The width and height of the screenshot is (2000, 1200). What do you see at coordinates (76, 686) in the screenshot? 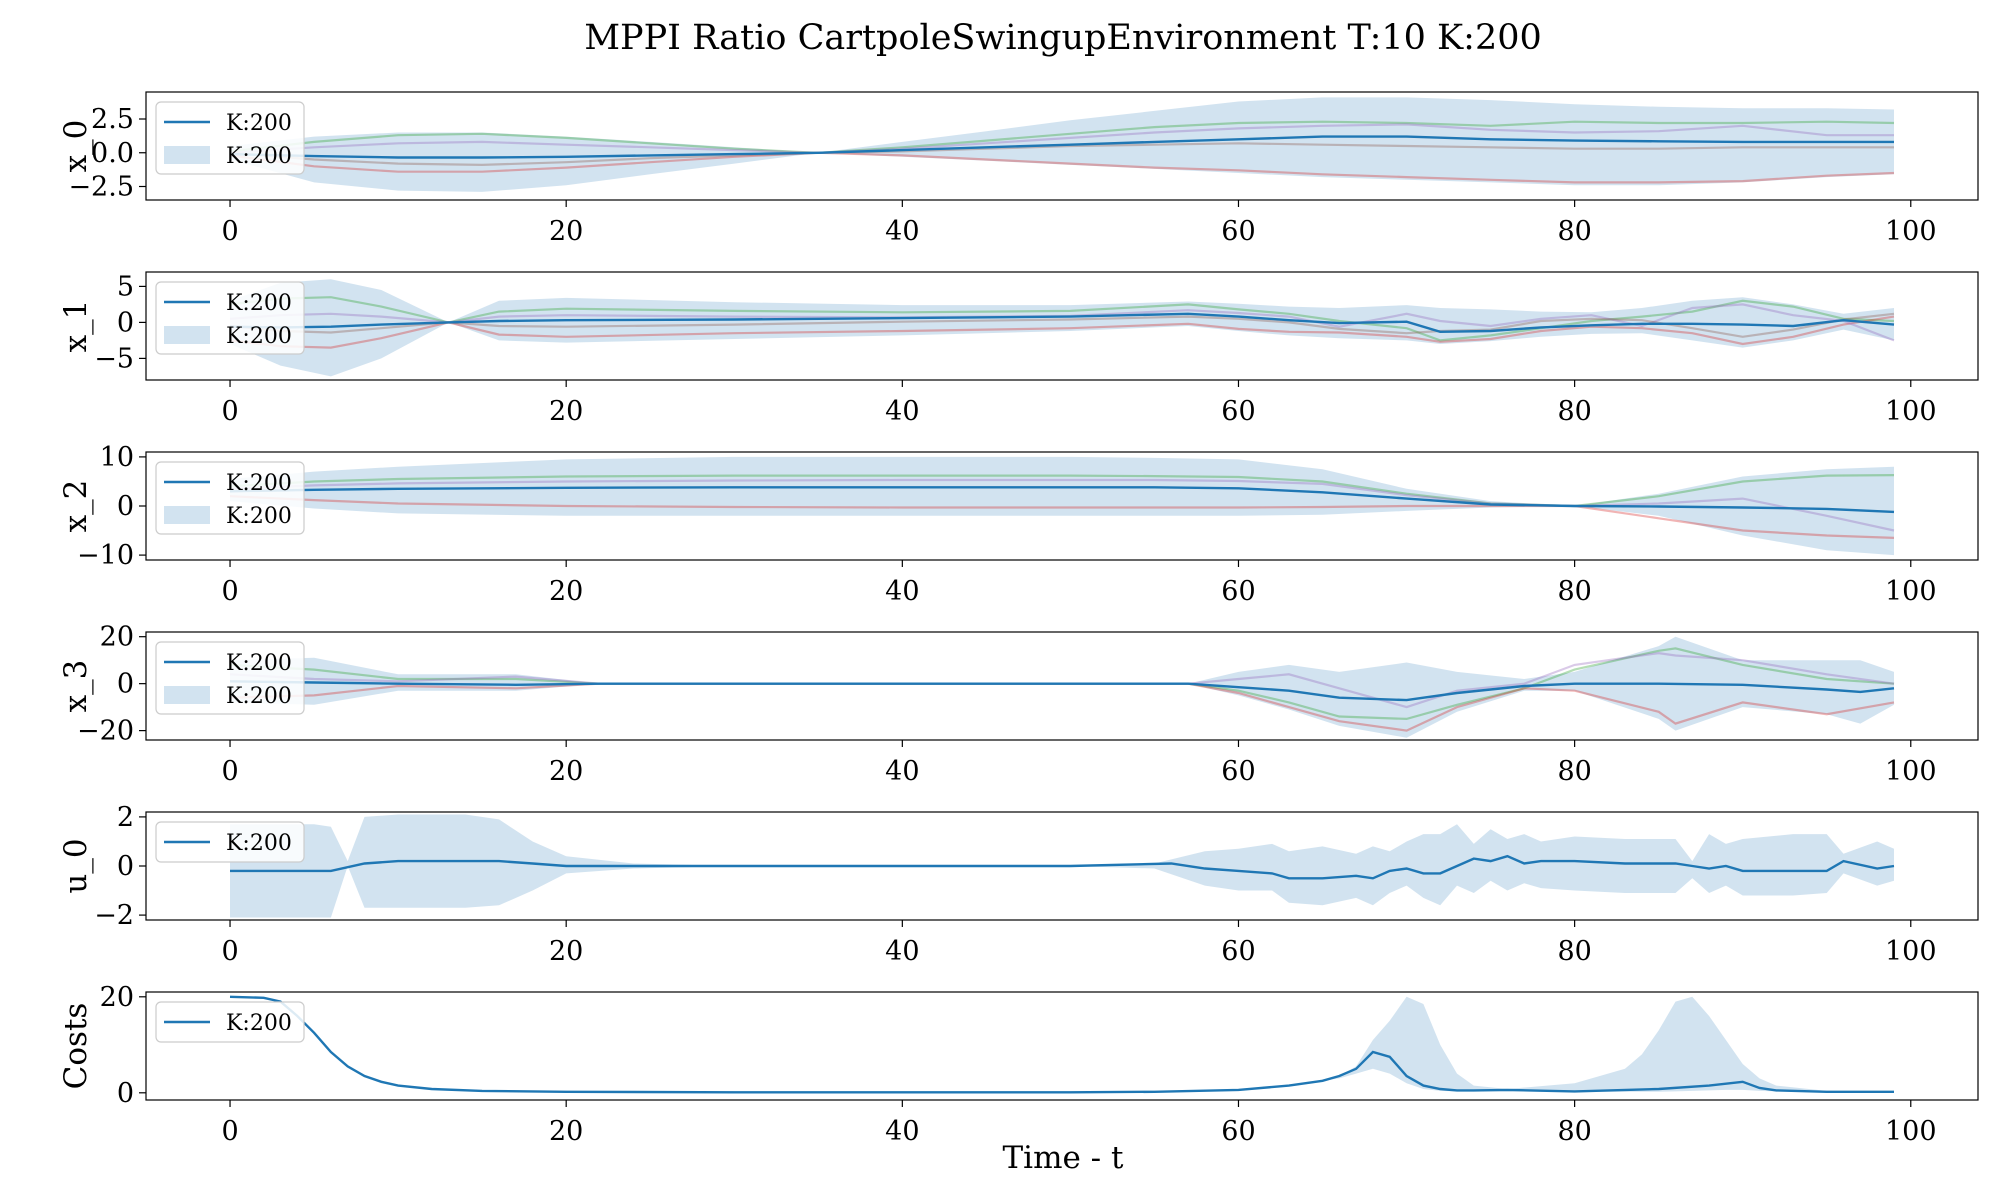
I see `y-axis-label: x_3` at bounding box center [76, 686].